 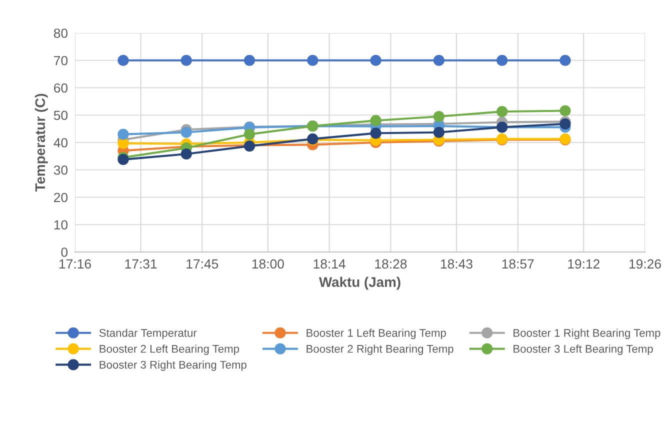 What do you see at coordinates (376, 334) in the screenshot?
I see `legend-label: Booster 1 Left Bearing Temp` at bounding box center [376, 334].